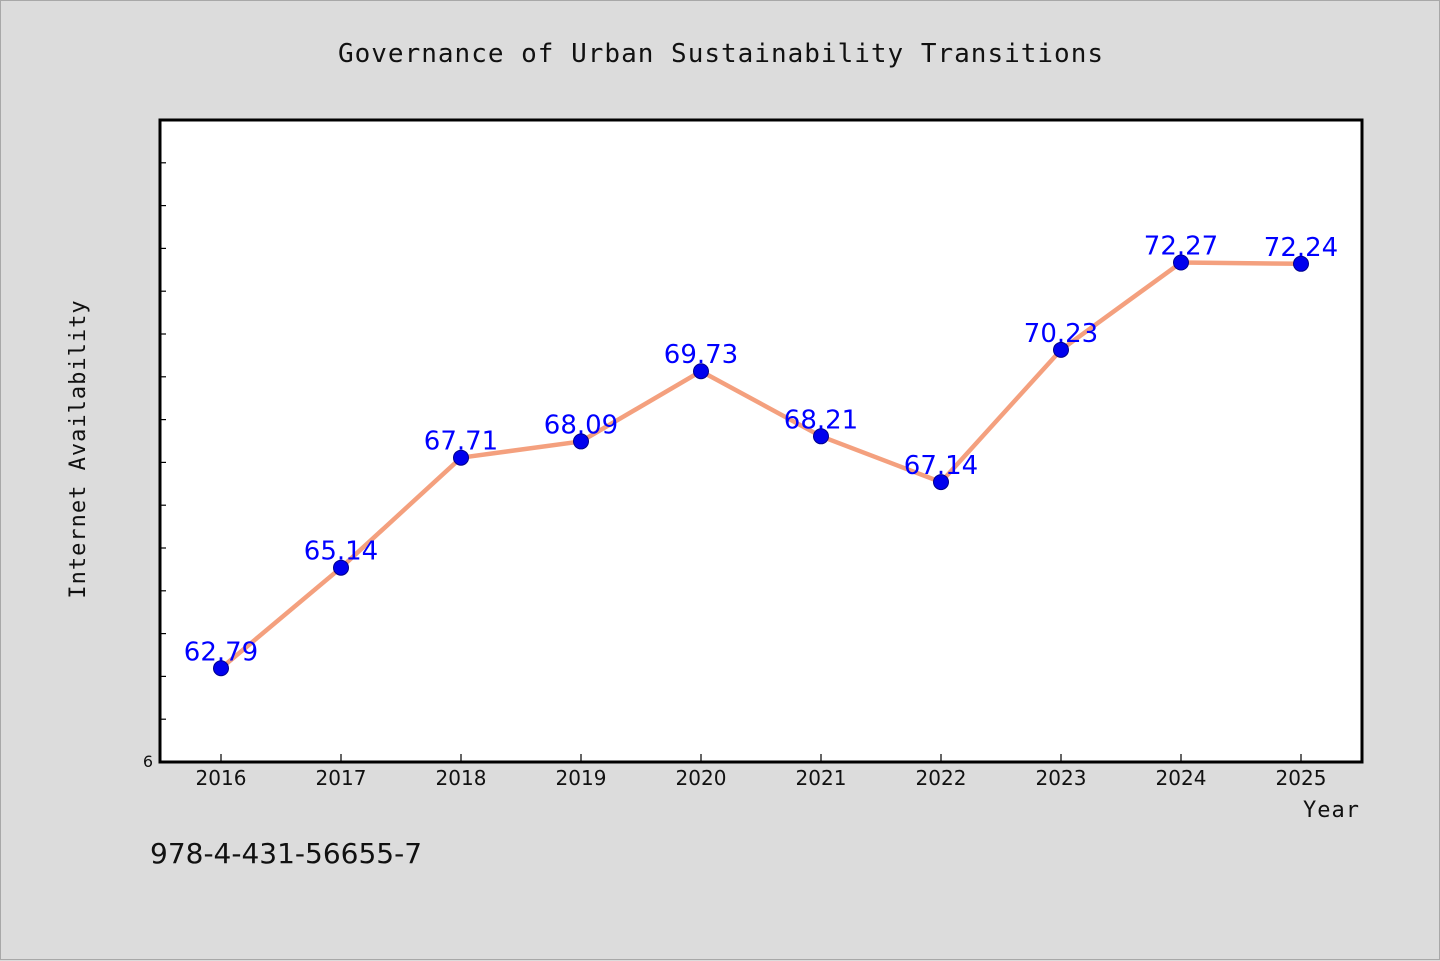  What do you see at coordinates (701, 355) in the screenshot?
I see `data-label: 69.73` at bounding box center [701, 355].